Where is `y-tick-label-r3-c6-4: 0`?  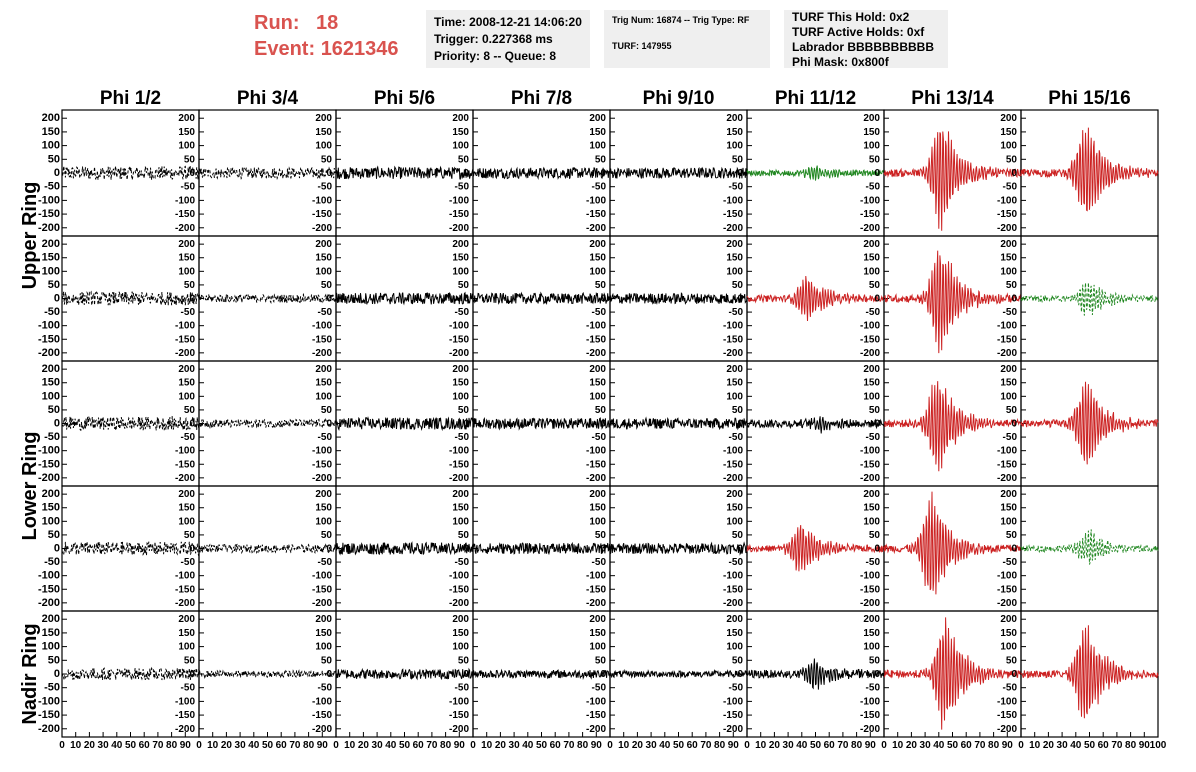 y-tick-label-r3-c6-4: 0 is located at coordinates (877, 549).